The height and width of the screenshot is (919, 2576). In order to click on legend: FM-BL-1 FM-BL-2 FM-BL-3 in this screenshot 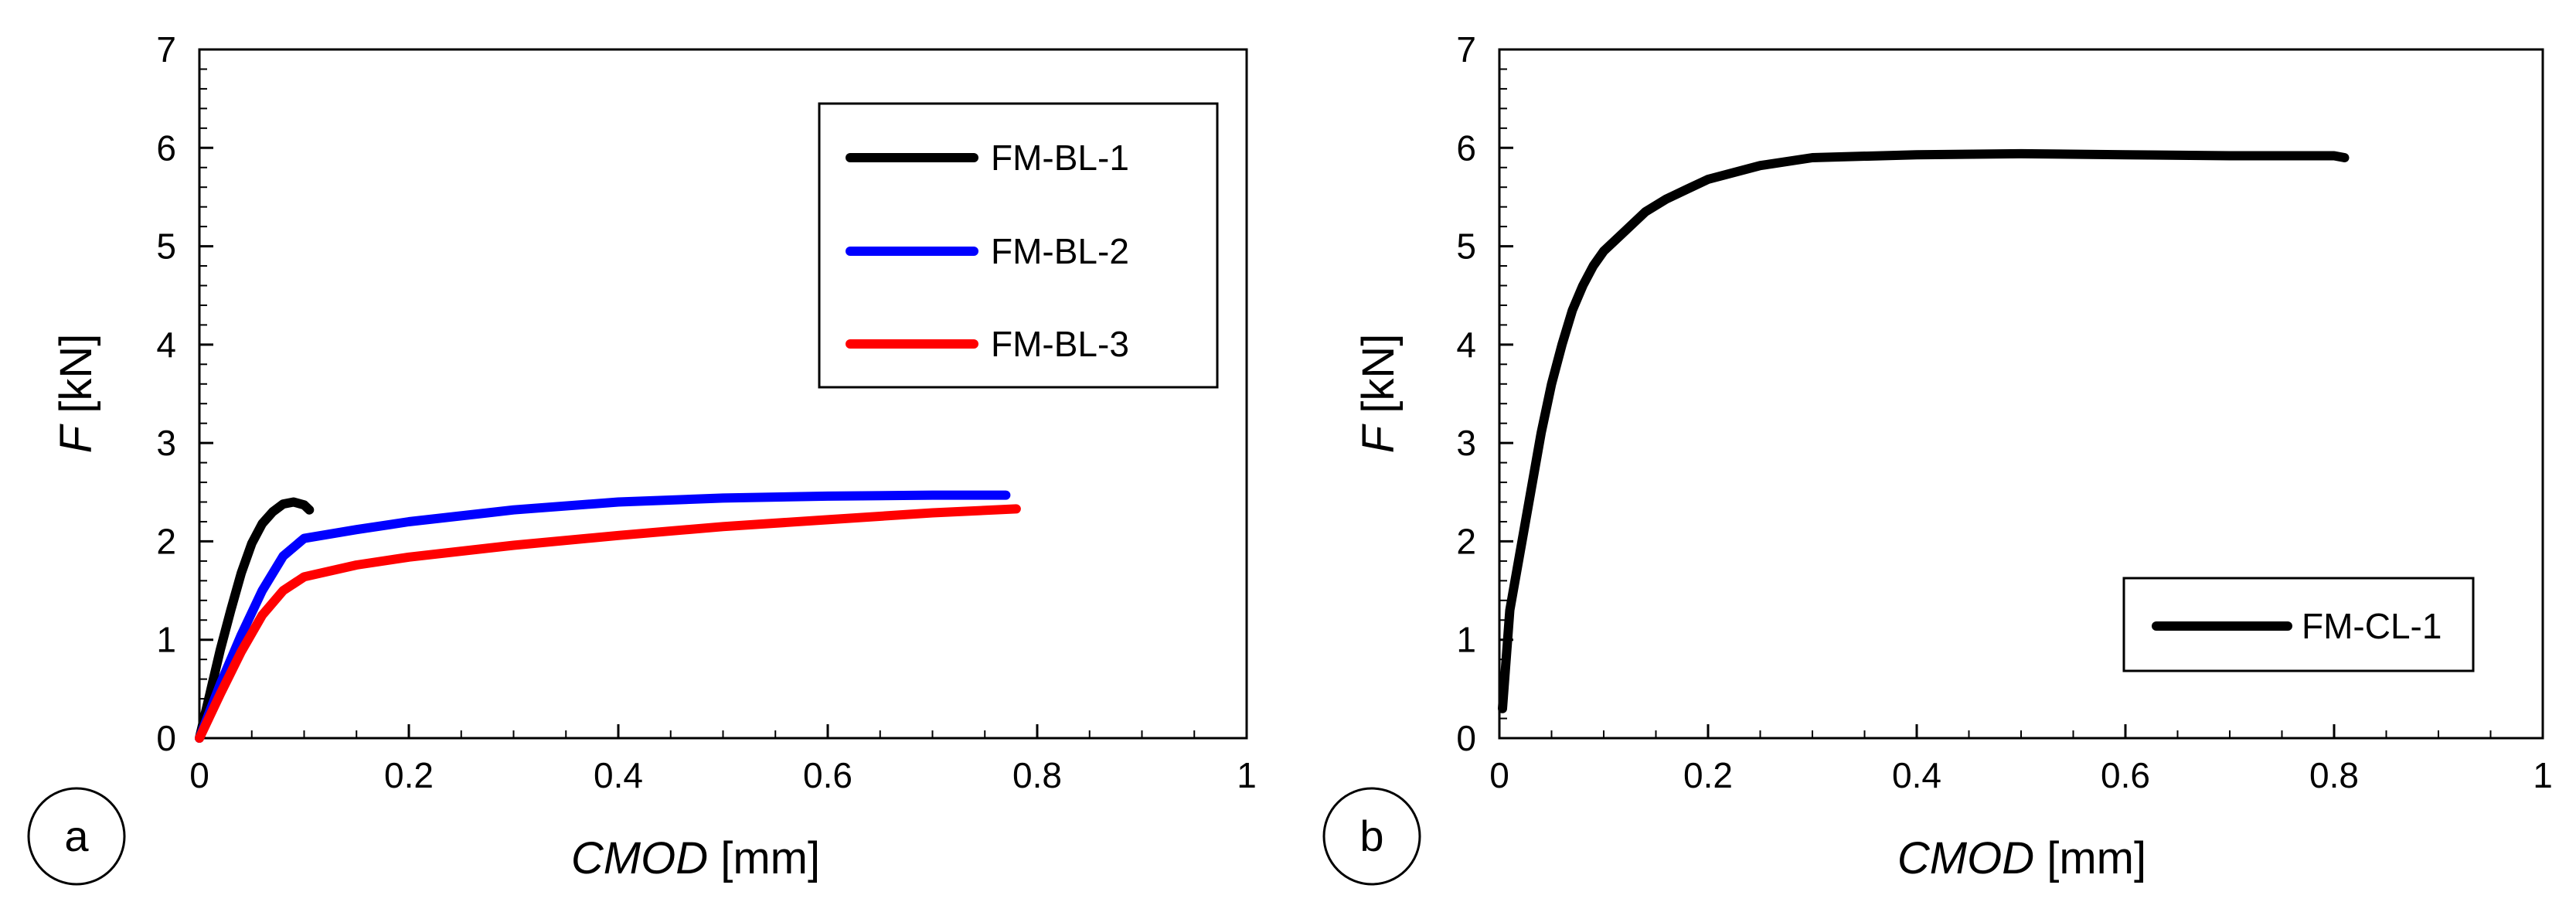, I will do `click(1018, 246)`.